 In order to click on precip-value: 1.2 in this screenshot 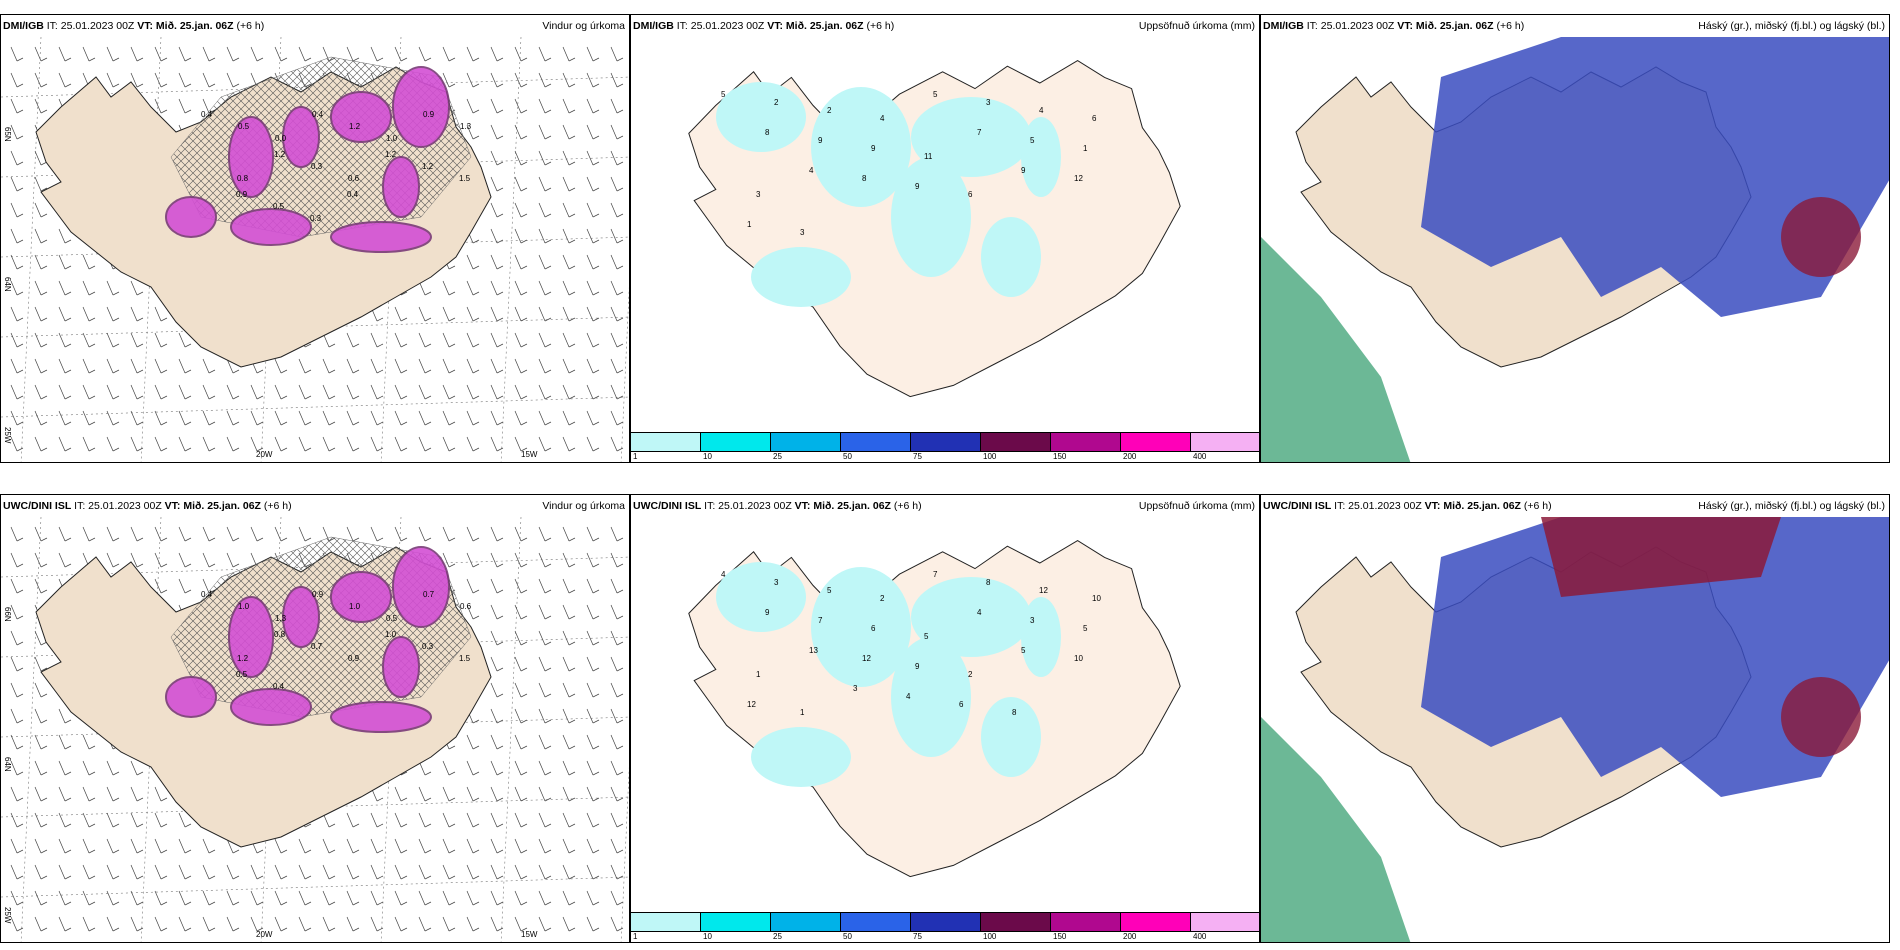, I will do `click(243, 658)`.